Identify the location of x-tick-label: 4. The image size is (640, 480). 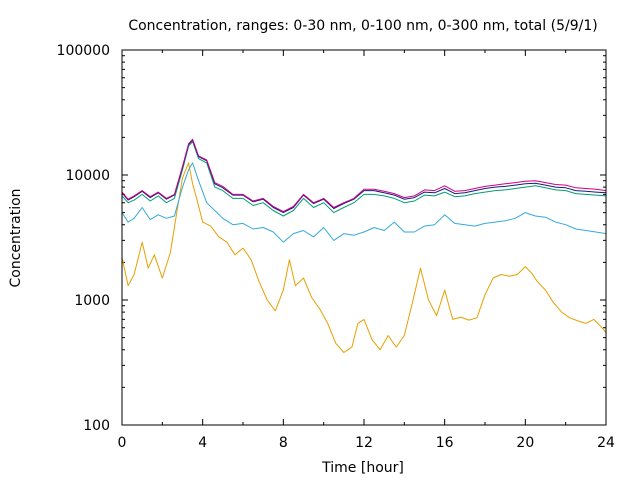
(202, 443).